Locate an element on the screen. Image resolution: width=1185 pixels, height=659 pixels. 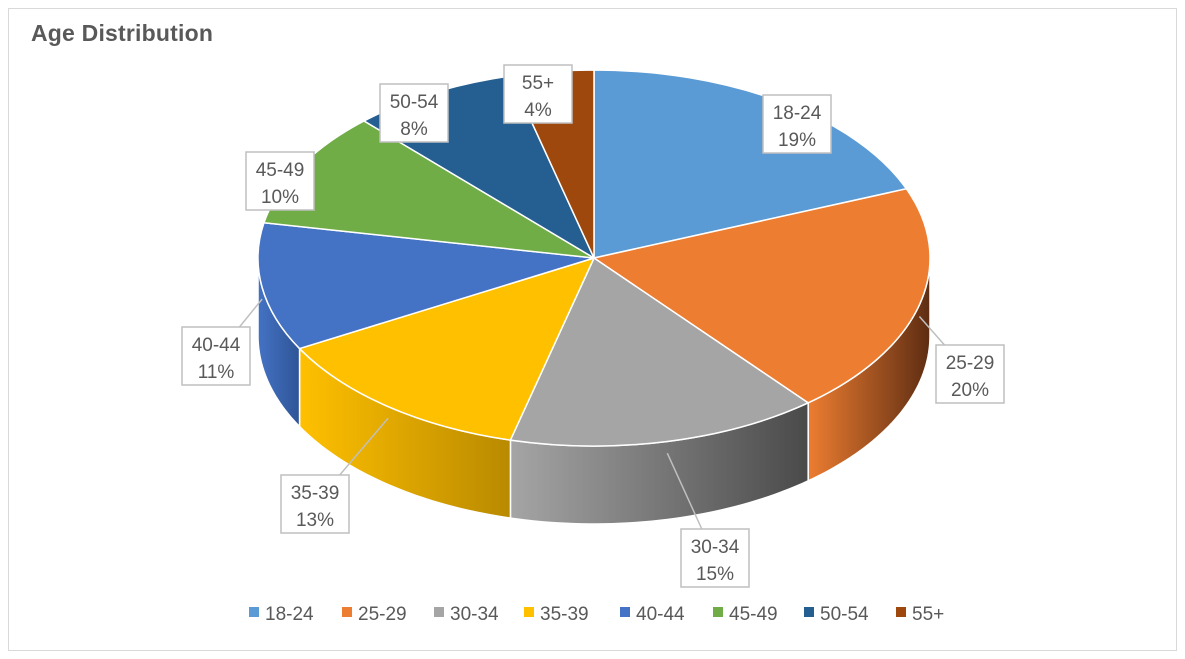
legend-item-30-34: 30-34 is located at coordinates (466, 614).